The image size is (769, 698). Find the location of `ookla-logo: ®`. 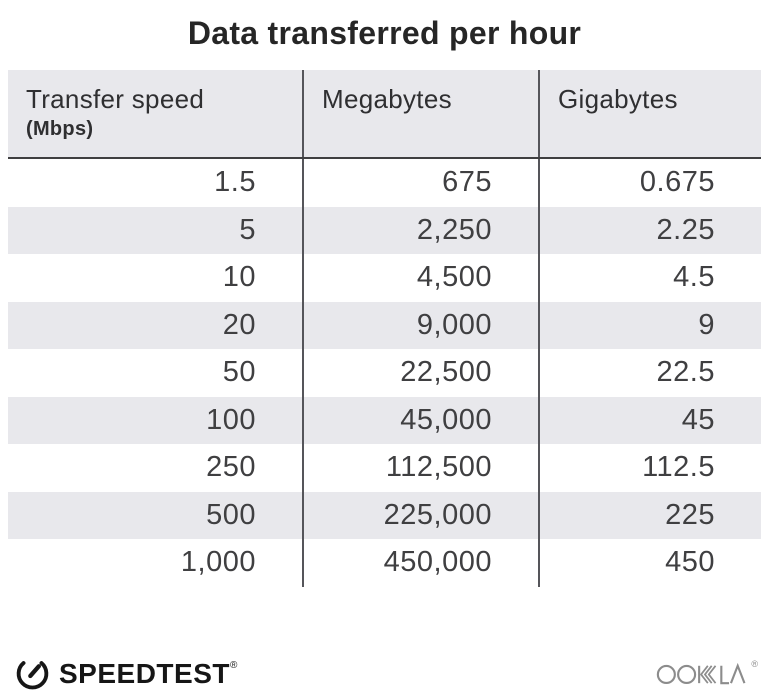

ookla-logo: ® is located at coordinates (707, 673).